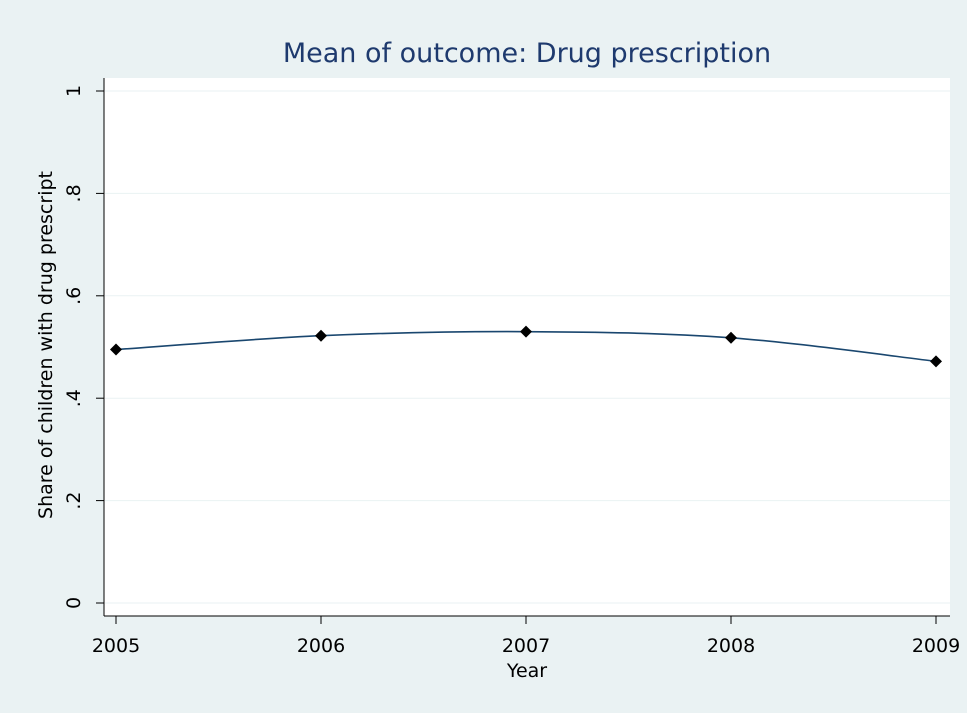 This screenshot has height=713, width=967. Describe the element at coordinates (46, 345) in the screenshot. I see `y-axis-label: Share of children with drug prescript` at that location.